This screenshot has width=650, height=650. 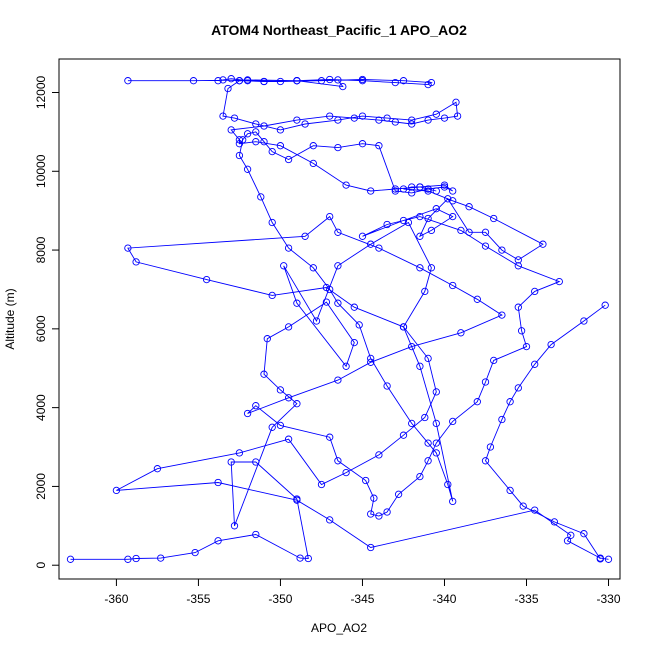 What do you see at coordinates (444, 599) in the screenshot?
I see `x-tick-label: -340` at bounding box center [444, 599].